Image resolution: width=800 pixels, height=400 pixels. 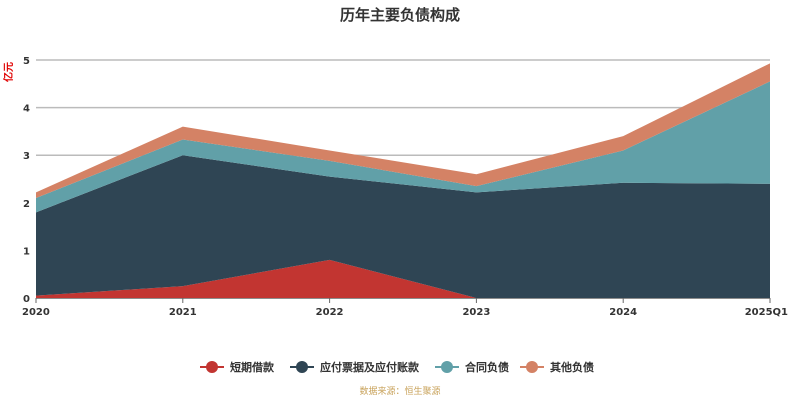 I want to click on y-axis-label: 亿元, so click(x=8, y=72).